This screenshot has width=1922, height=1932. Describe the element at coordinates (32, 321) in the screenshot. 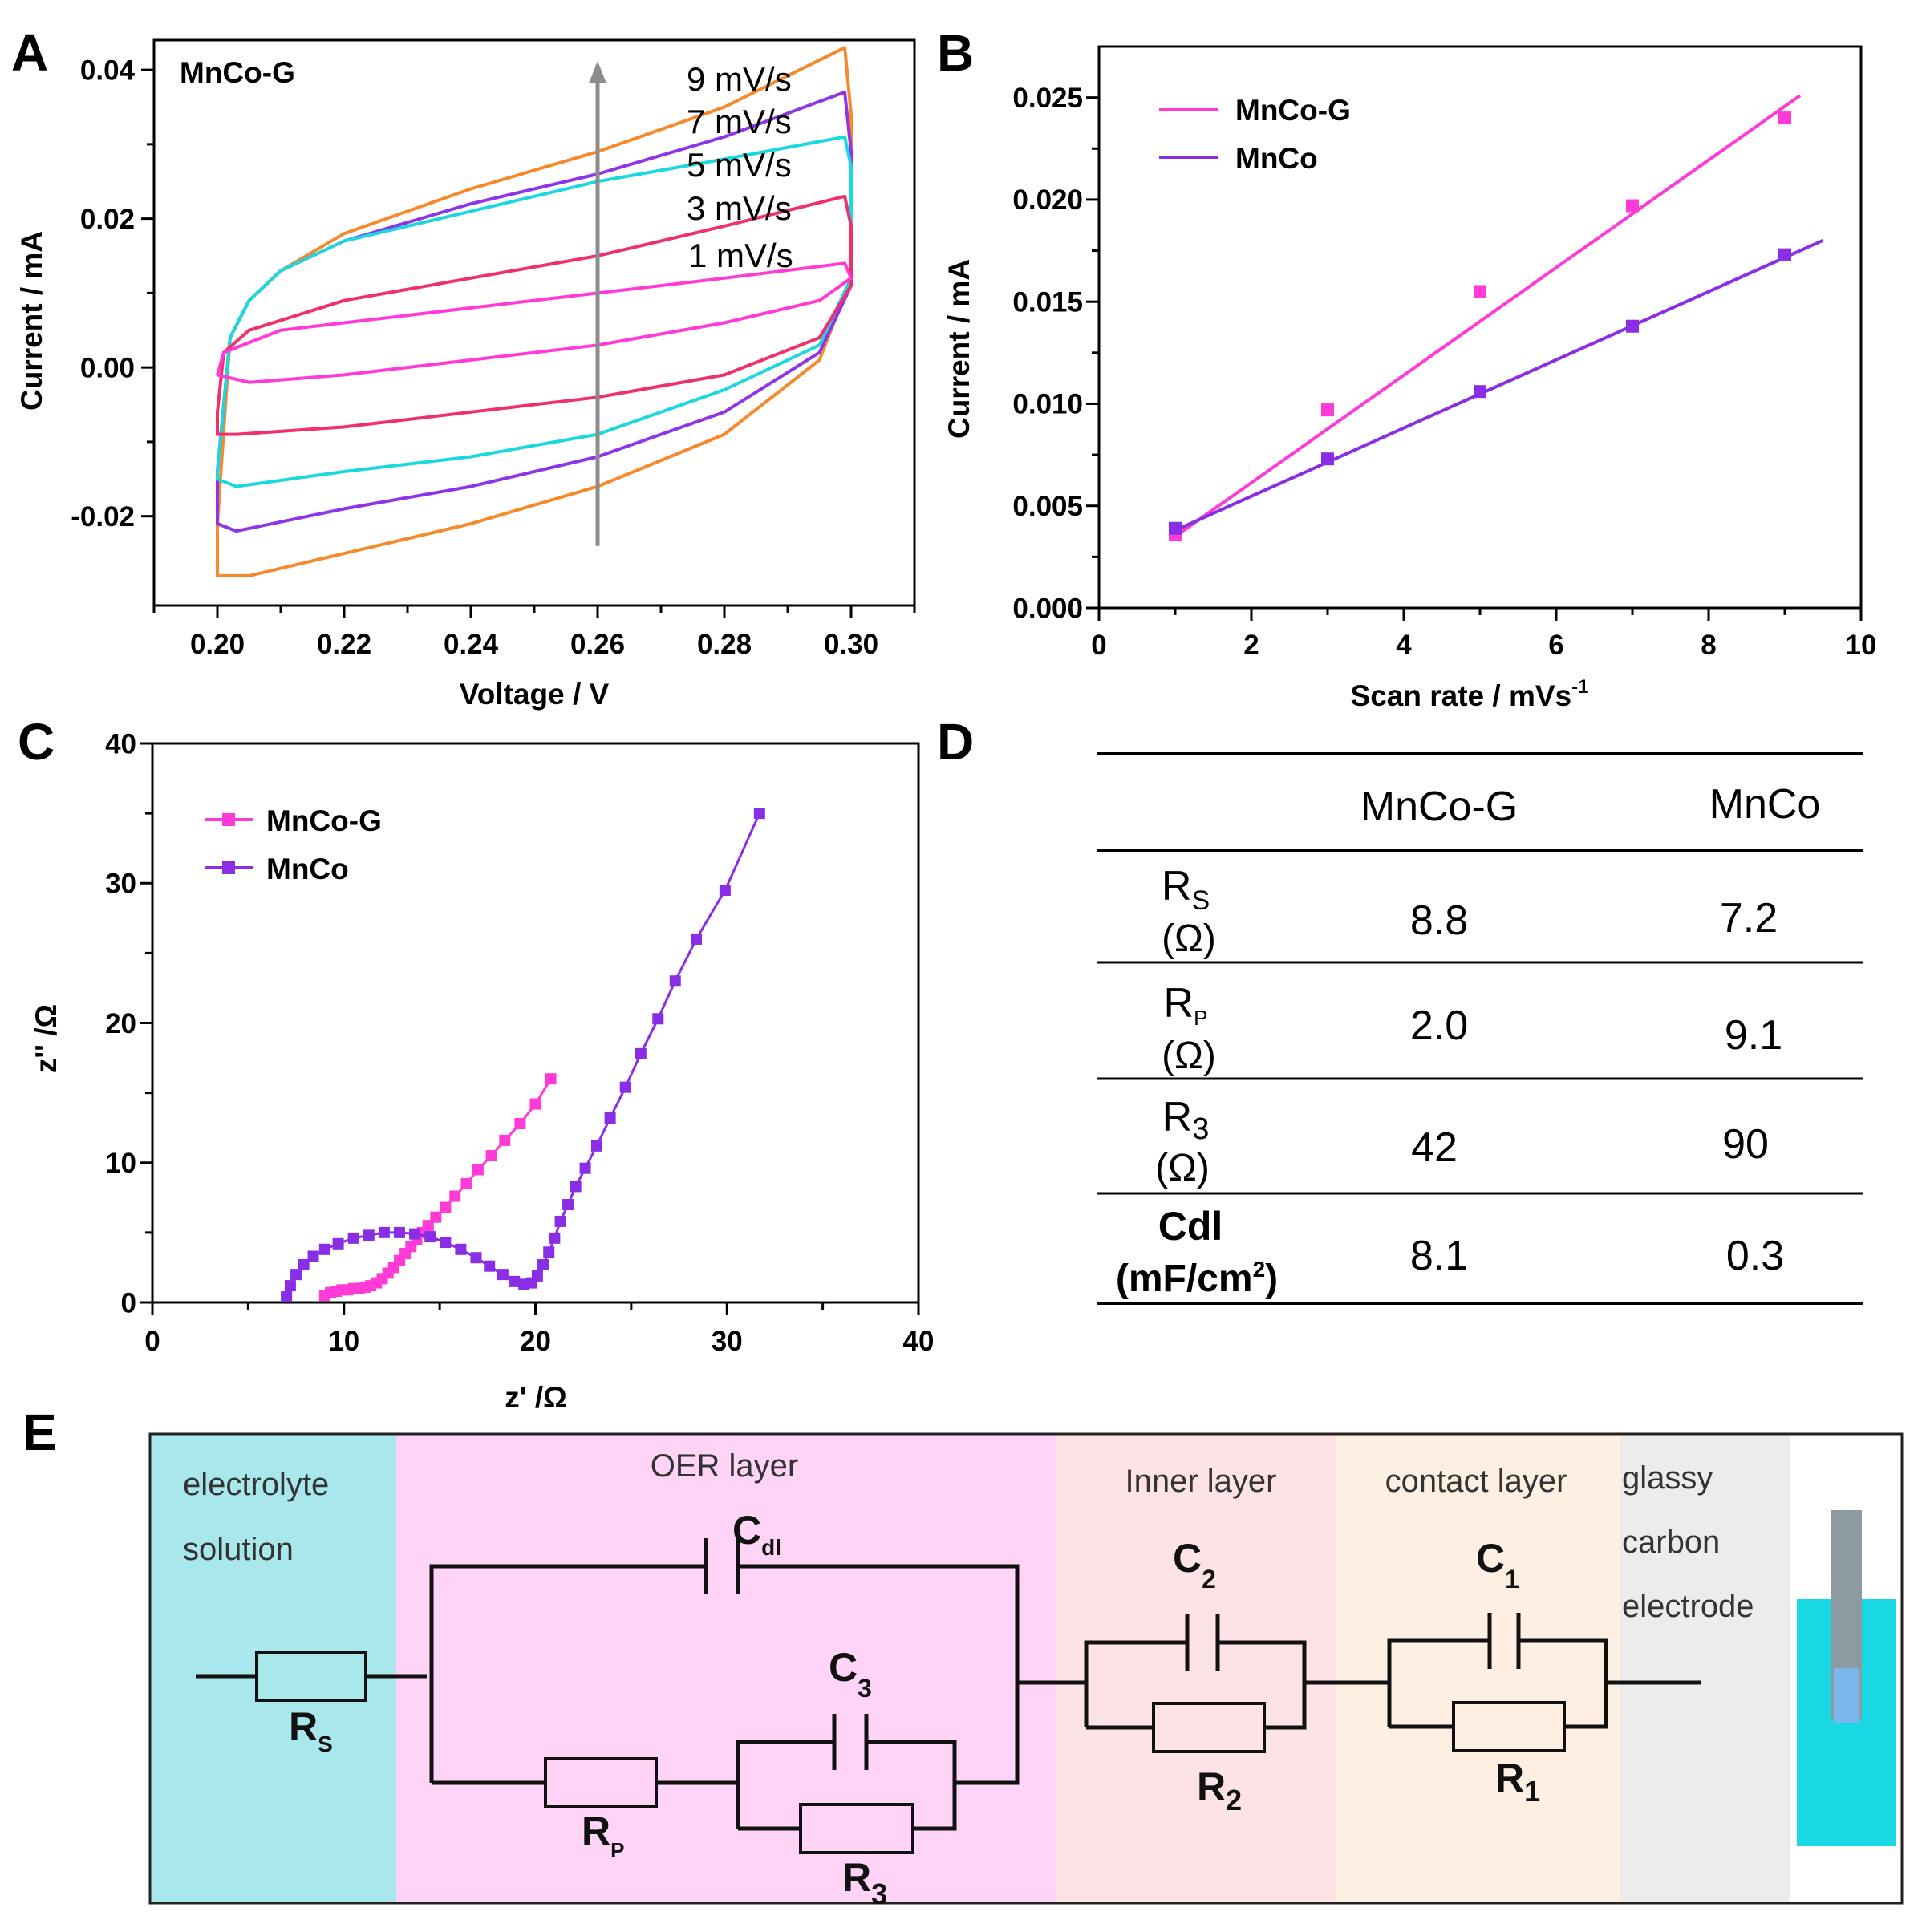

I see `cv-y-axis-label: Current / mA` at that location.